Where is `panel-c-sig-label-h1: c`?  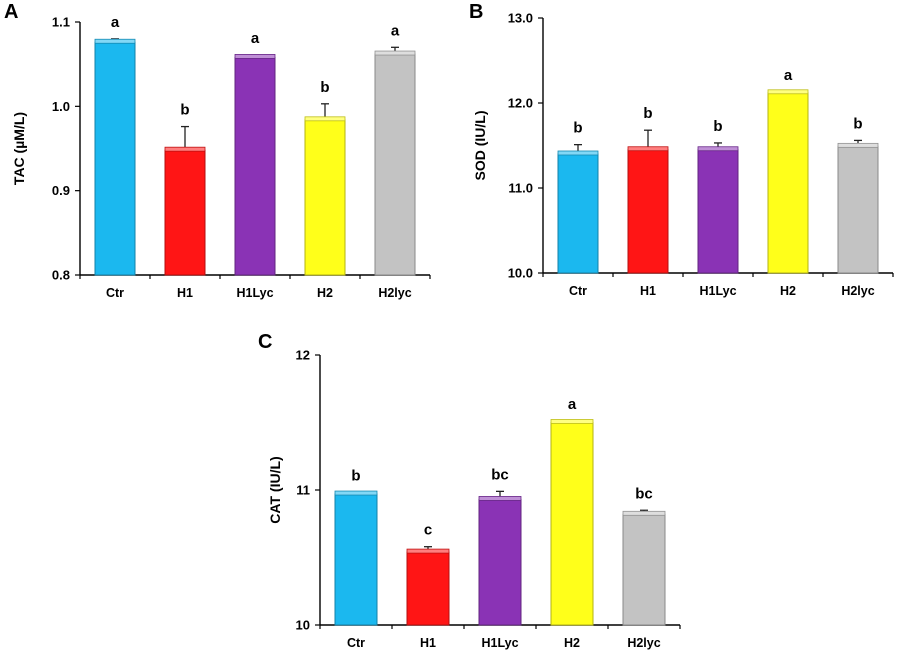
panel-c-sig-label-h1: c is located at coordinates (428, 530).